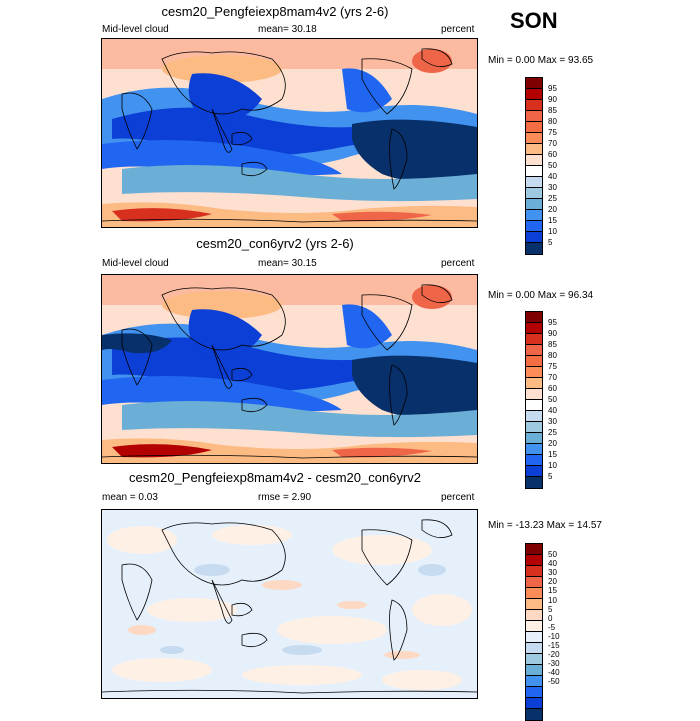 The image size is (700, 721). I want to click on panel-1-colorbar-label: 60, so click(552, 154).